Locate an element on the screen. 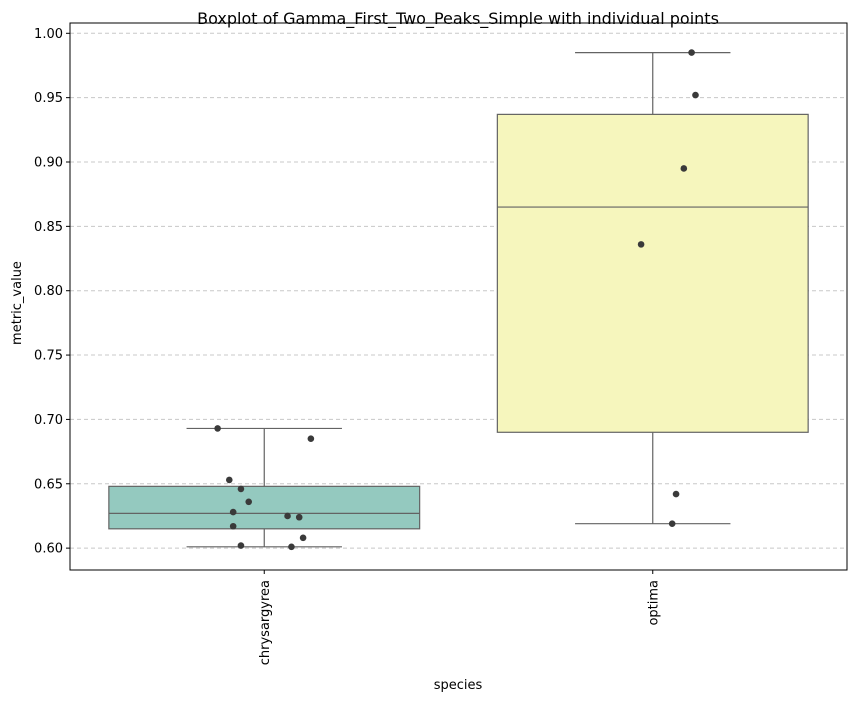 The image size is (855, 701). y-tick-label: 0.70 is located at coordinates (48, 420).